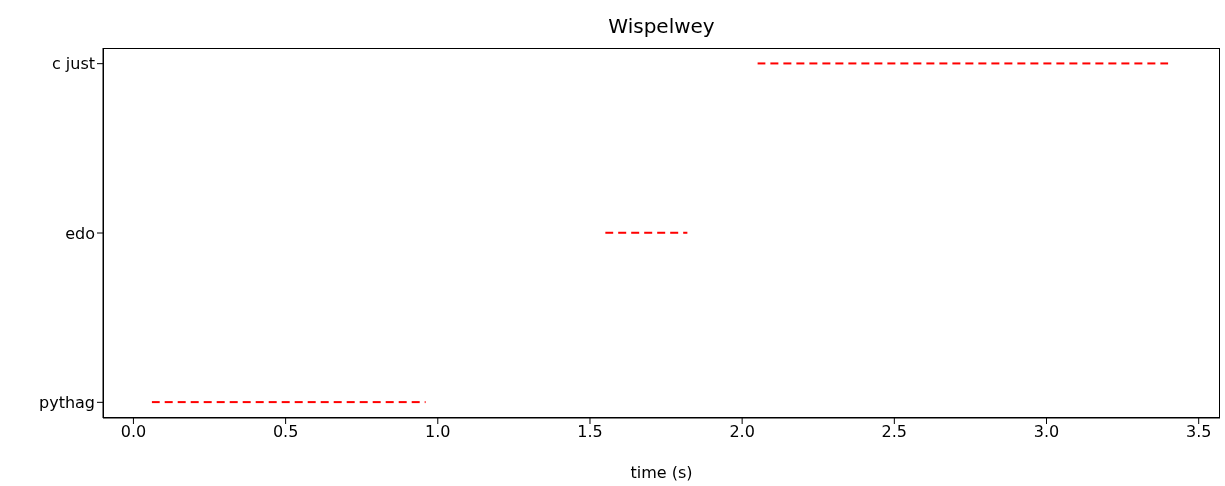 This screenshot has width=1225, height=486. What do you see at coordinates (894, 432) in the screenshot?
I see `x-tick-label: 2.5` at bounding box center [894, 432].